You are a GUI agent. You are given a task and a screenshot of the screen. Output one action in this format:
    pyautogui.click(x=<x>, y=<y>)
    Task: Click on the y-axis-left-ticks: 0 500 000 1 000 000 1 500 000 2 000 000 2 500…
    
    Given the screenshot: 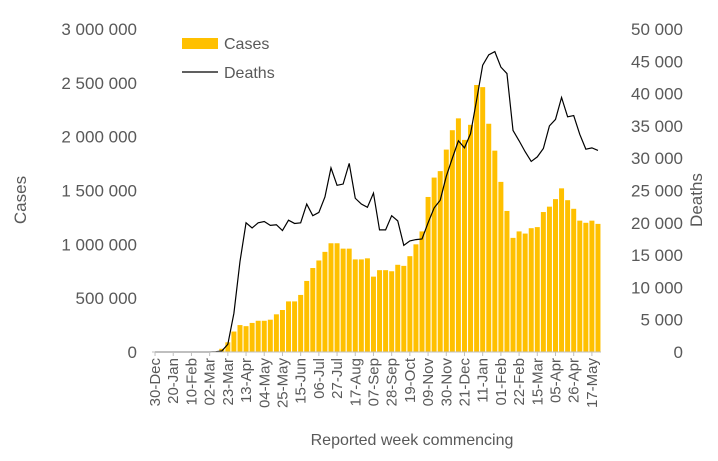 What is the action you would take?
    pyautogui.click(x=99, y=191)
    